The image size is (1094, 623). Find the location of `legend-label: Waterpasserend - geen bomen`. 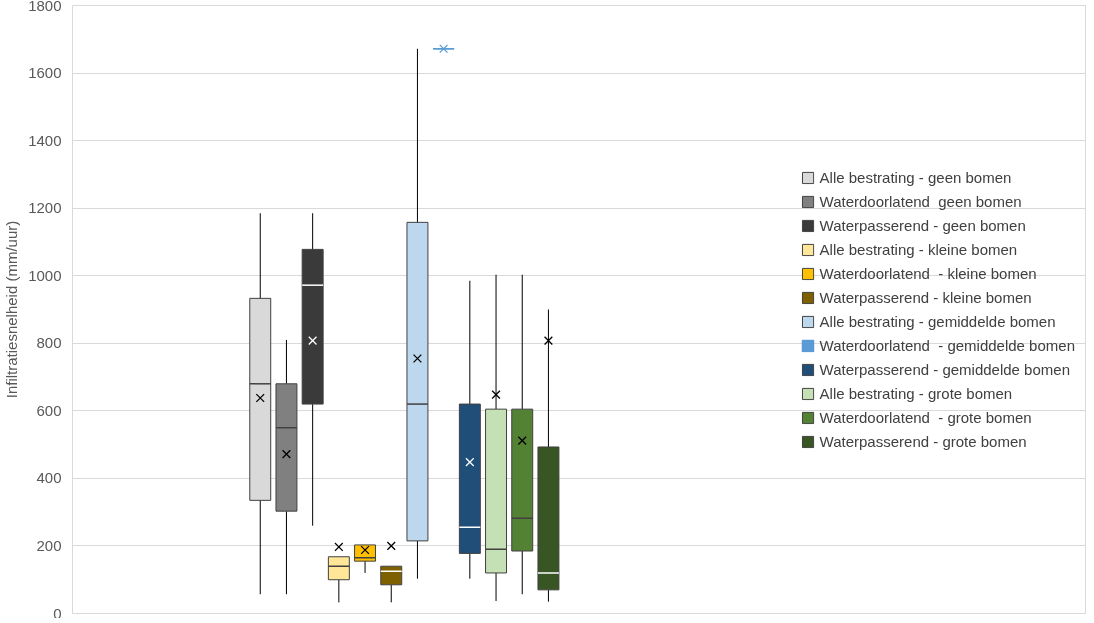

legend-label: Waterpasserend - geen bomen is located at coordinates (922, 225).